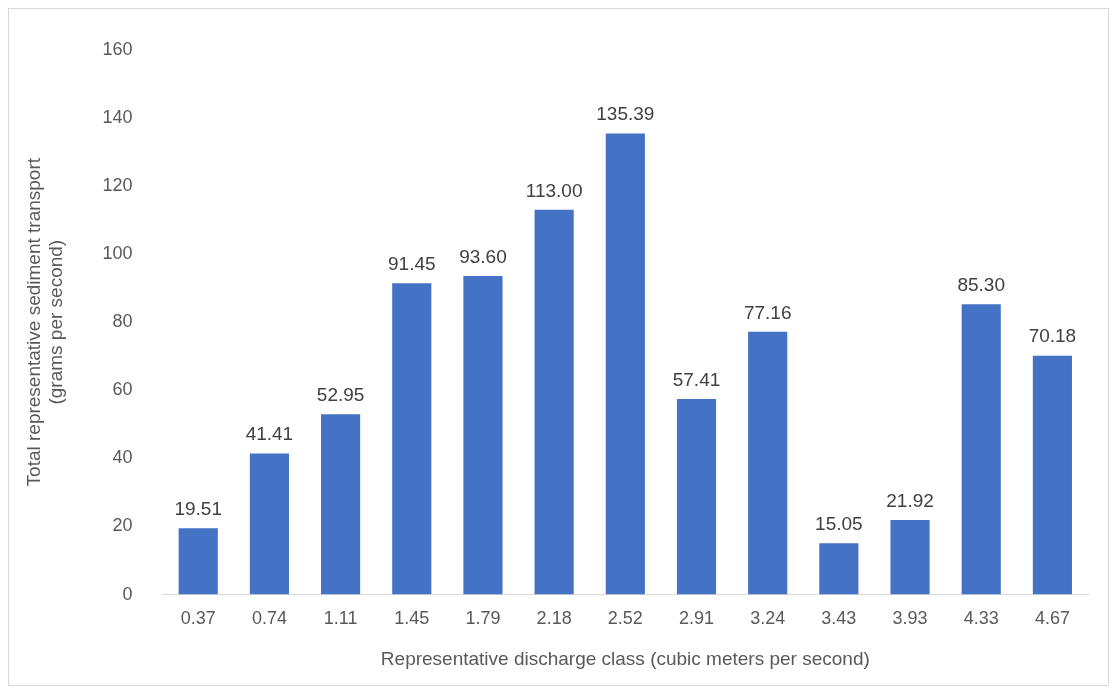 The width and height of the screenshot is (1117, 694). What do you see at coordinates (340, 395) in the screenshot?
I see `data-label: 52.95` at bounding box center [340, 395].